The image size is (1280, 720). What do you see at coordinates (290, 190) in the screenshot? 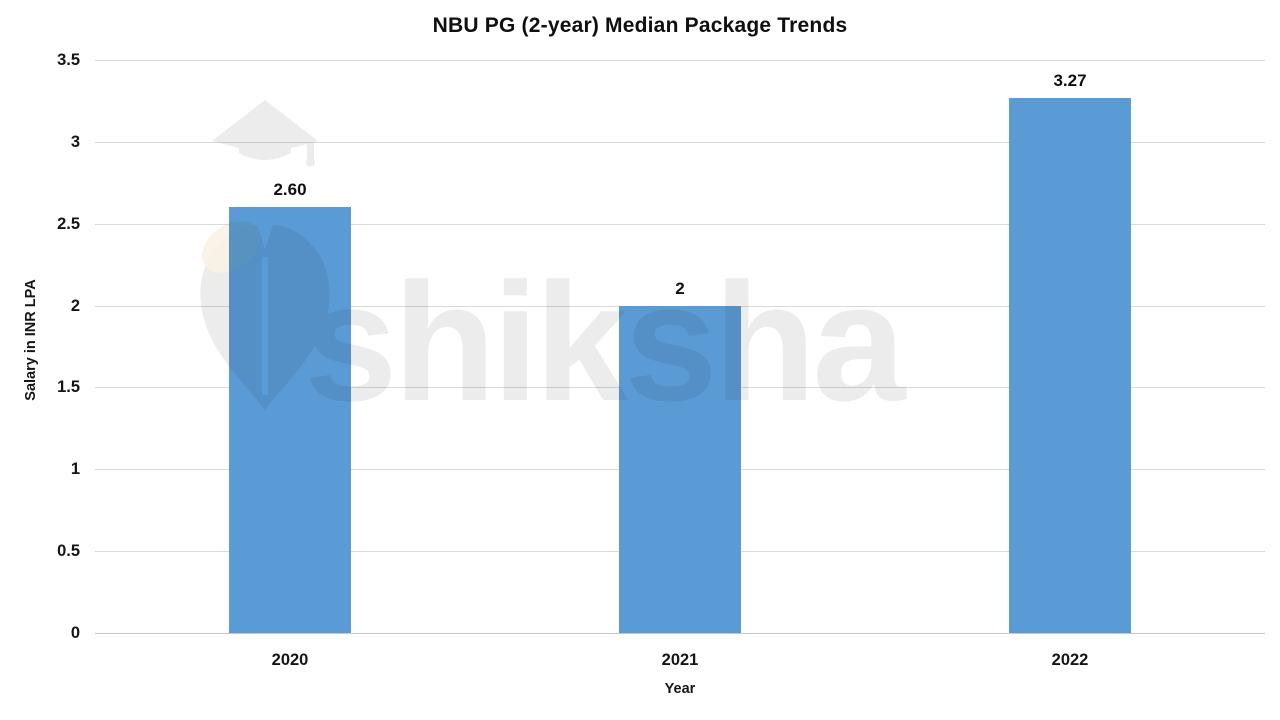
I see `bar-value-label: 2.60` at bounding box center [290, 190].